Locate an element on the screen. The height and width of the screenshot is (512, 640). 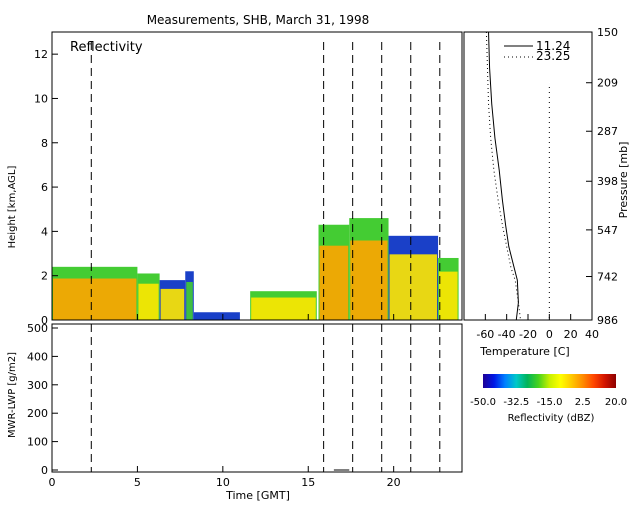
temperature-xlabel: Temperature [C] is located at coordinates (524, 351).